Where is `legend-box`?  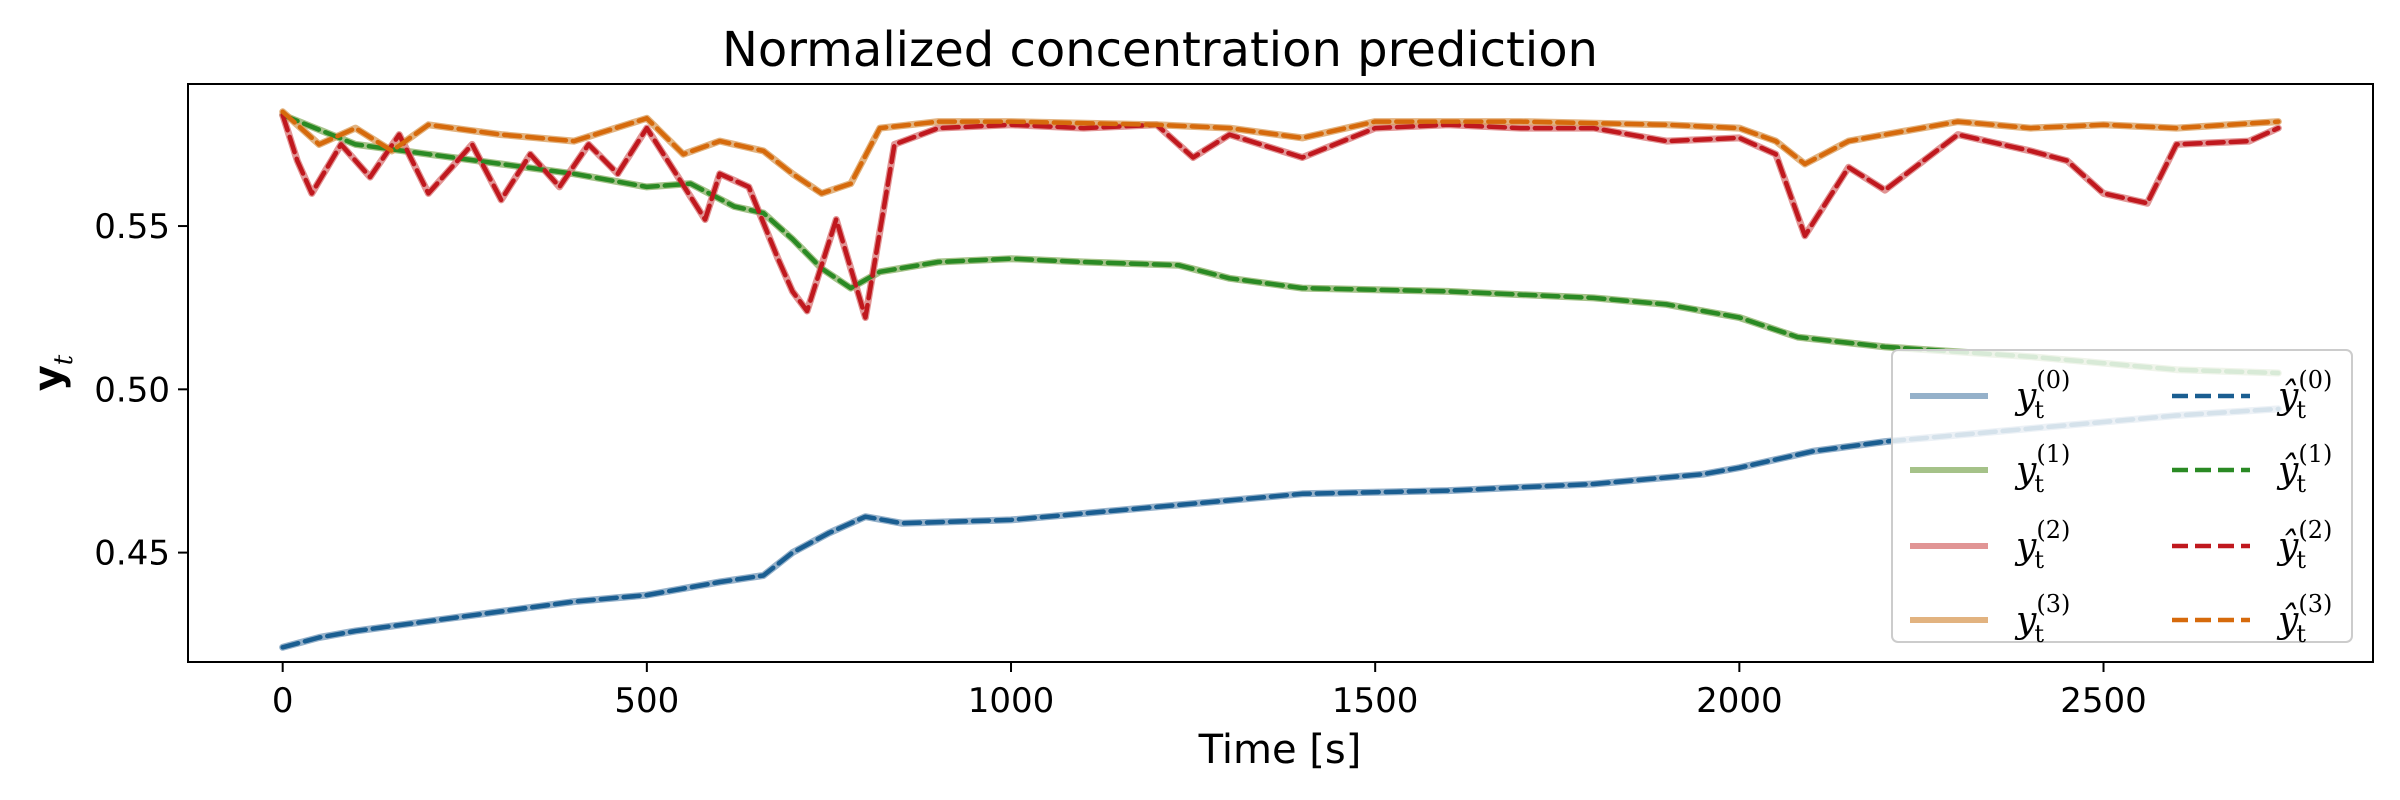 legend-box is located at coordinates (2122, 496).